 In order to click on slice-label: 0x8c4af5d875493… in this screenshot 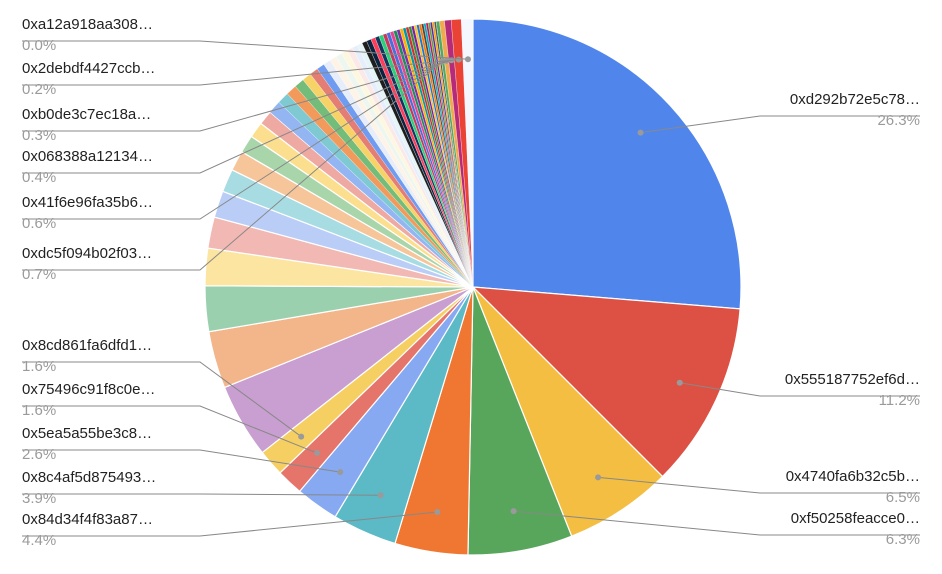, I will do `click(89, 477)`.